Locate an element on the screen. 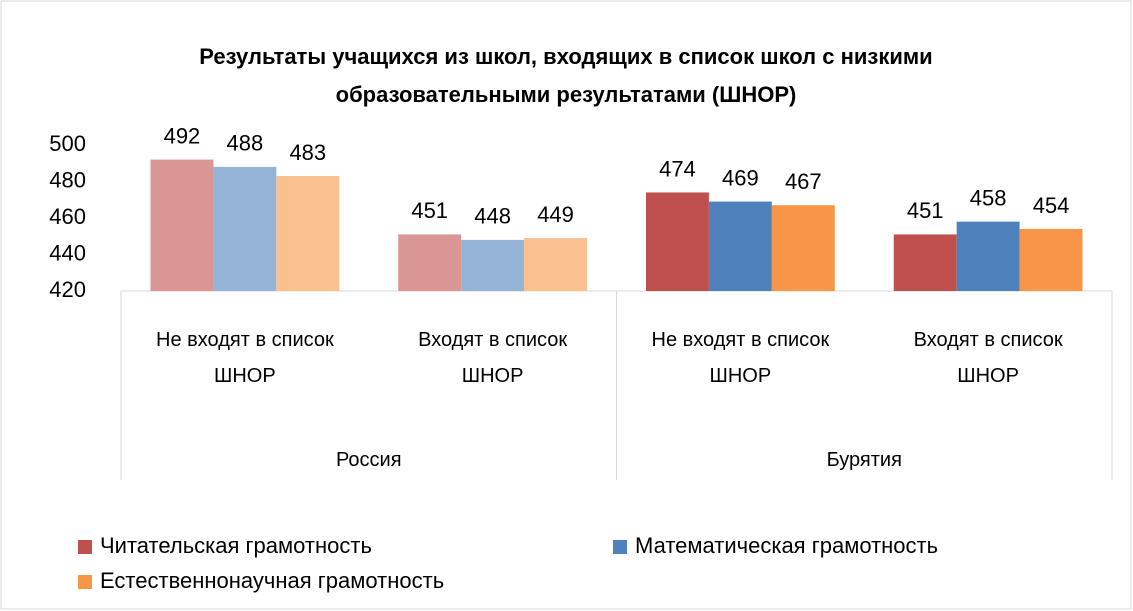 The height and width of the screenshot is (611, 1133). y-tick-label: 500 is located at coordinates (67, 143).